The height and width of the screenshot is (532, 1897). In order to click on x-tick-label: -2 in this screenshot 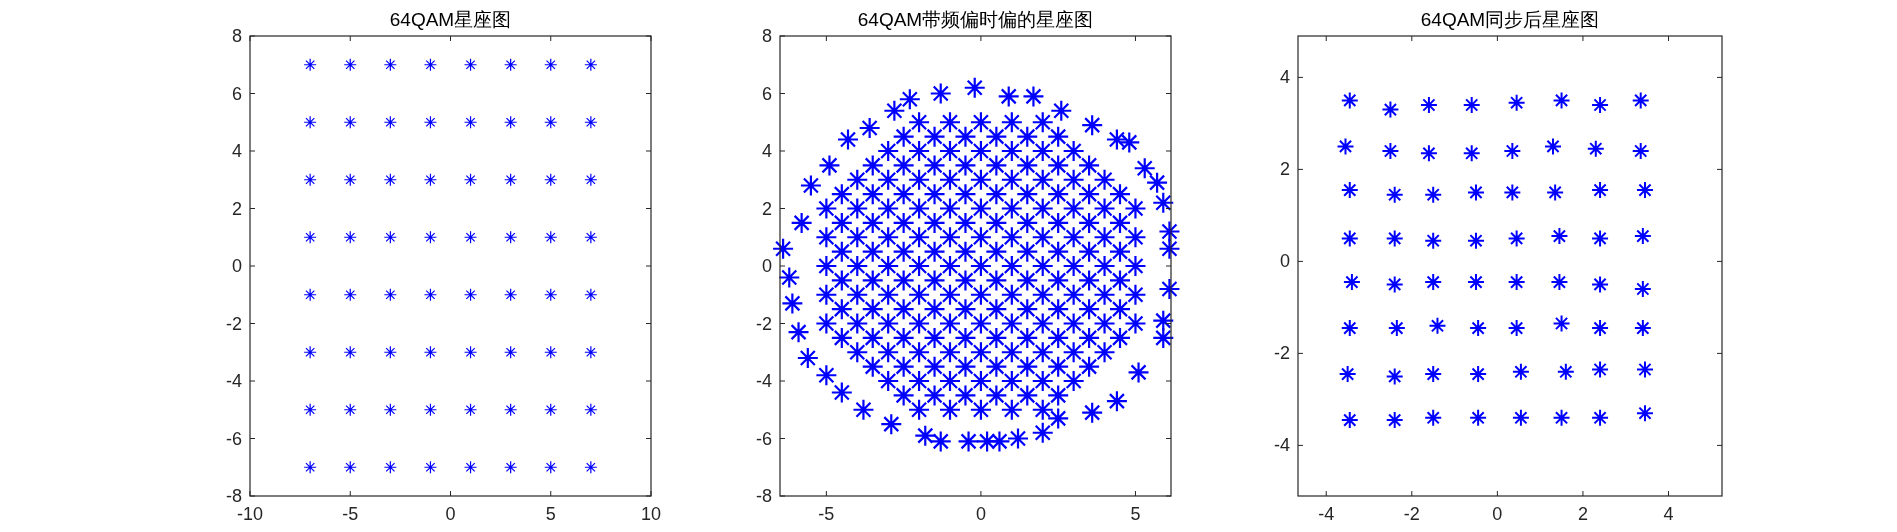, I will do `click(1411, 514)`.